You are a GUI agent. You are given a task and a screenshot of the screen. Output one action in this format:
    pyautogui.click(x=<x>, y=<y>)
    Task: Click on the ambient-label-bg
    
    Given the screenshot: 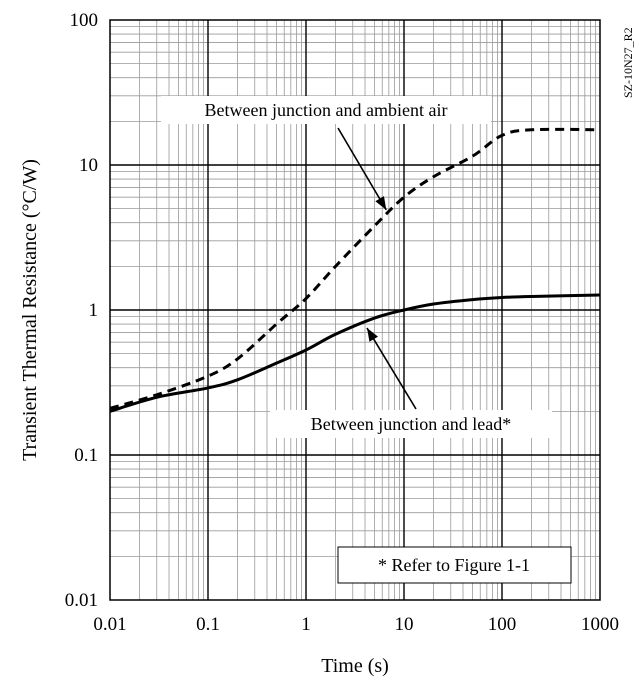 What is the action you would take?
    pyautogui.click(x=326, y=110)
    